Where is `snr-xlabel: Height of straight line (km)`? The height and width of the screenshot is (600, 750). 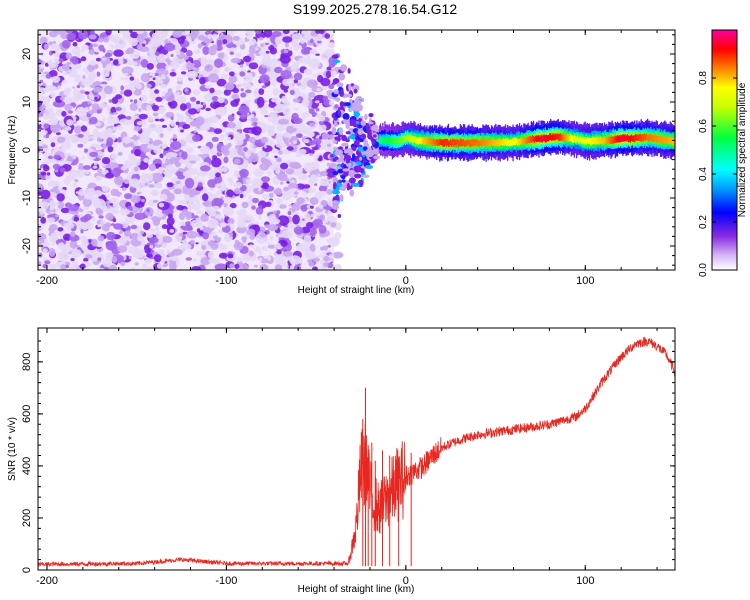
snr-xlabel: Height of straight line (km) is located at coordinates (356, 589).